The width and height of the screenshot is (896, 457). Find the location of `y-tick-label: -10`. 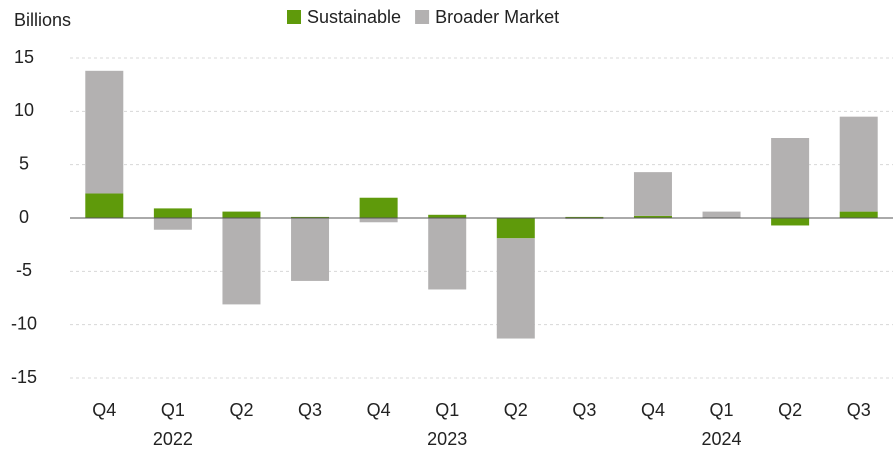

y-tick-label: -10 is located at coordinates (24, 323).